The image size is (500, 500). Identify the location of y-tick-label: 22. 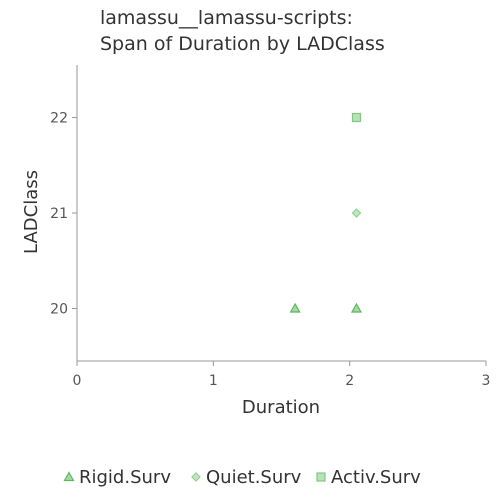
(59, 119).